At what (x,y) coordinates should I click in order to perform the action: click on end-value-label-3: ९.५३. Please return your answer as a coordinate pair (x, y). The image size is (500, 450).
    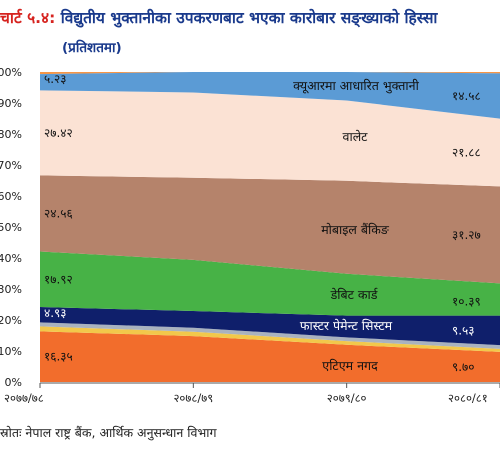
    Looking at the image, I should click on (463, 330).